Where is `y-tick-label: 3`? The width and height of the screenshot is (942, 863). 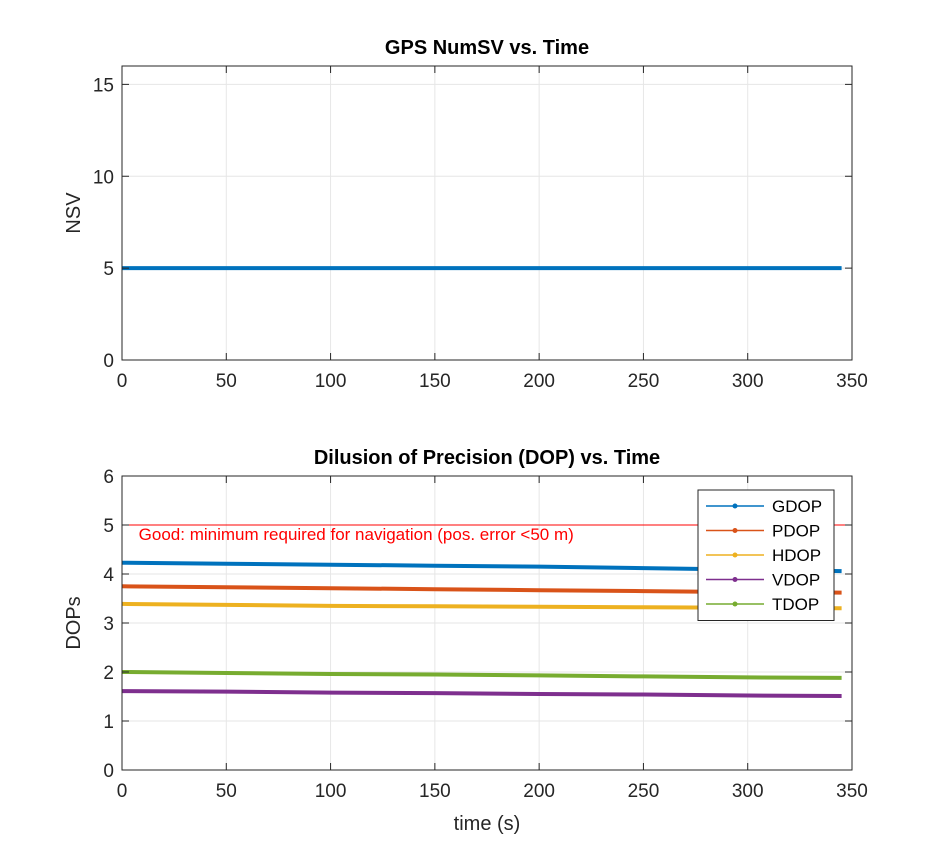
y-tick-label: 3 is located at coordinates (108, 624).